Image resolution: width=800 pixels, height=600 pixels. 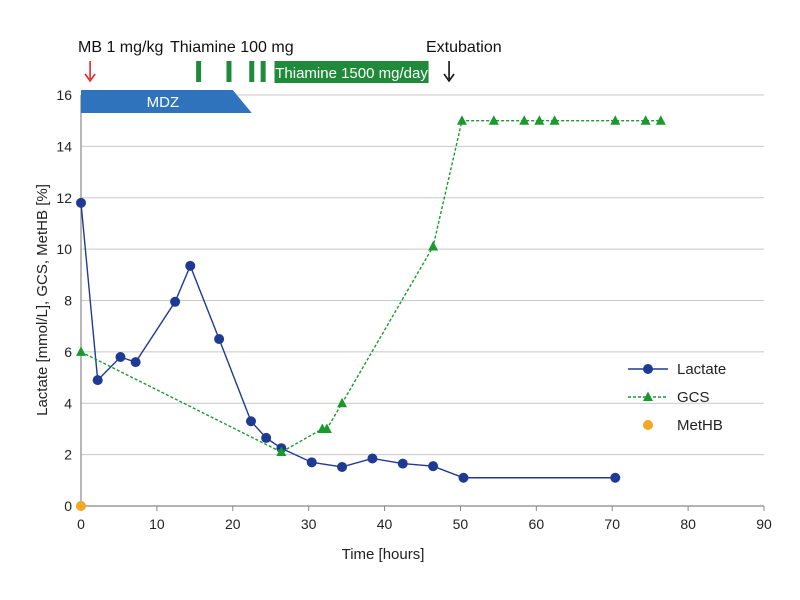 What do you see at coordinates (648, 425) in the screenshot?
I see `legend-methb-marker` at bounding box center [648, 425].